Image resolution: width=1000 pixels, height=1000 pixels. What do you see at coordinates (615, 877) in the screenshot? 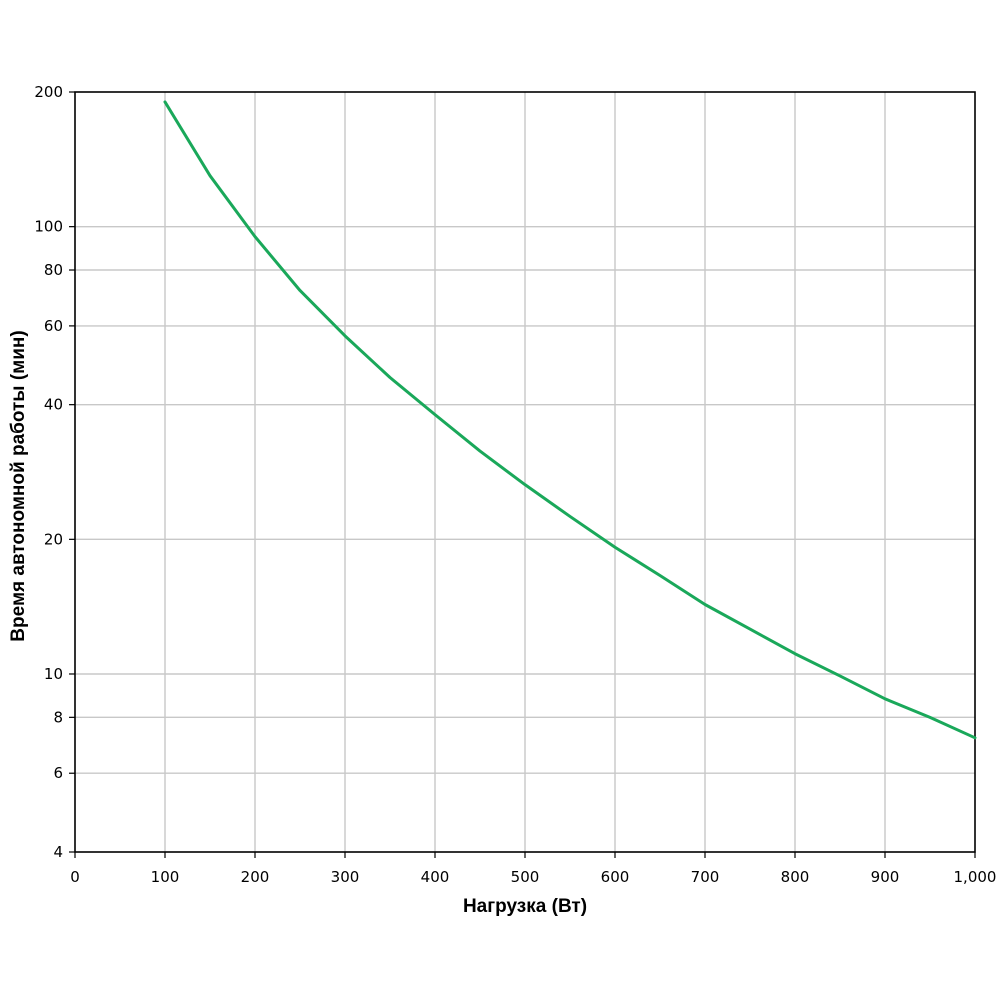
I see `x-tick-label: 600` at bounding box center [615, 877].